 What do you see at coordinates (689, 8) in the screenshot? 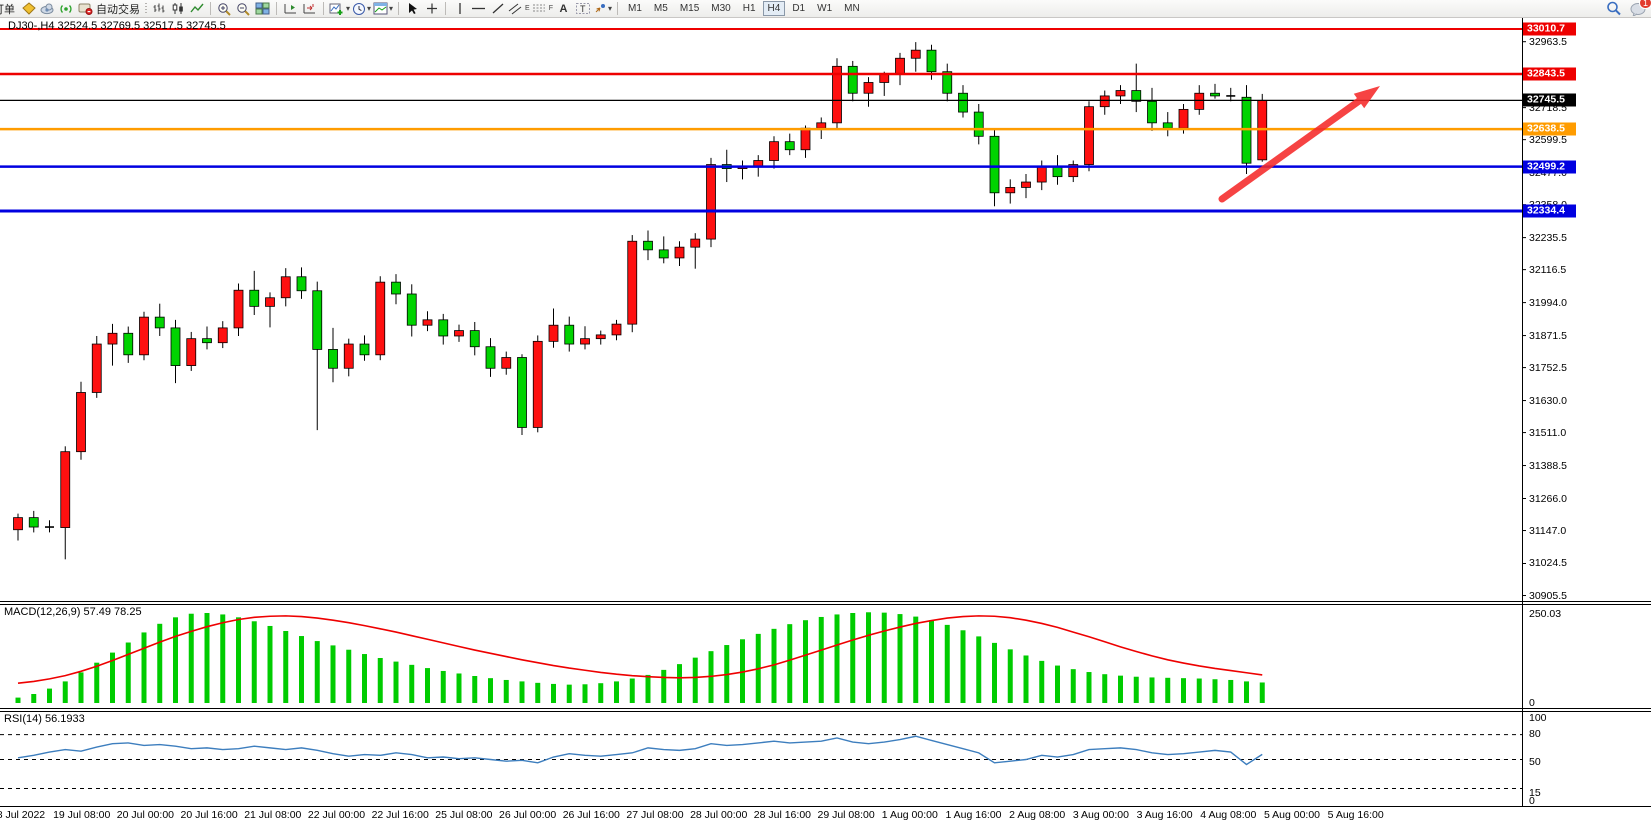
I see `timeframe-m15: M15` at bounding box center [689, 8].